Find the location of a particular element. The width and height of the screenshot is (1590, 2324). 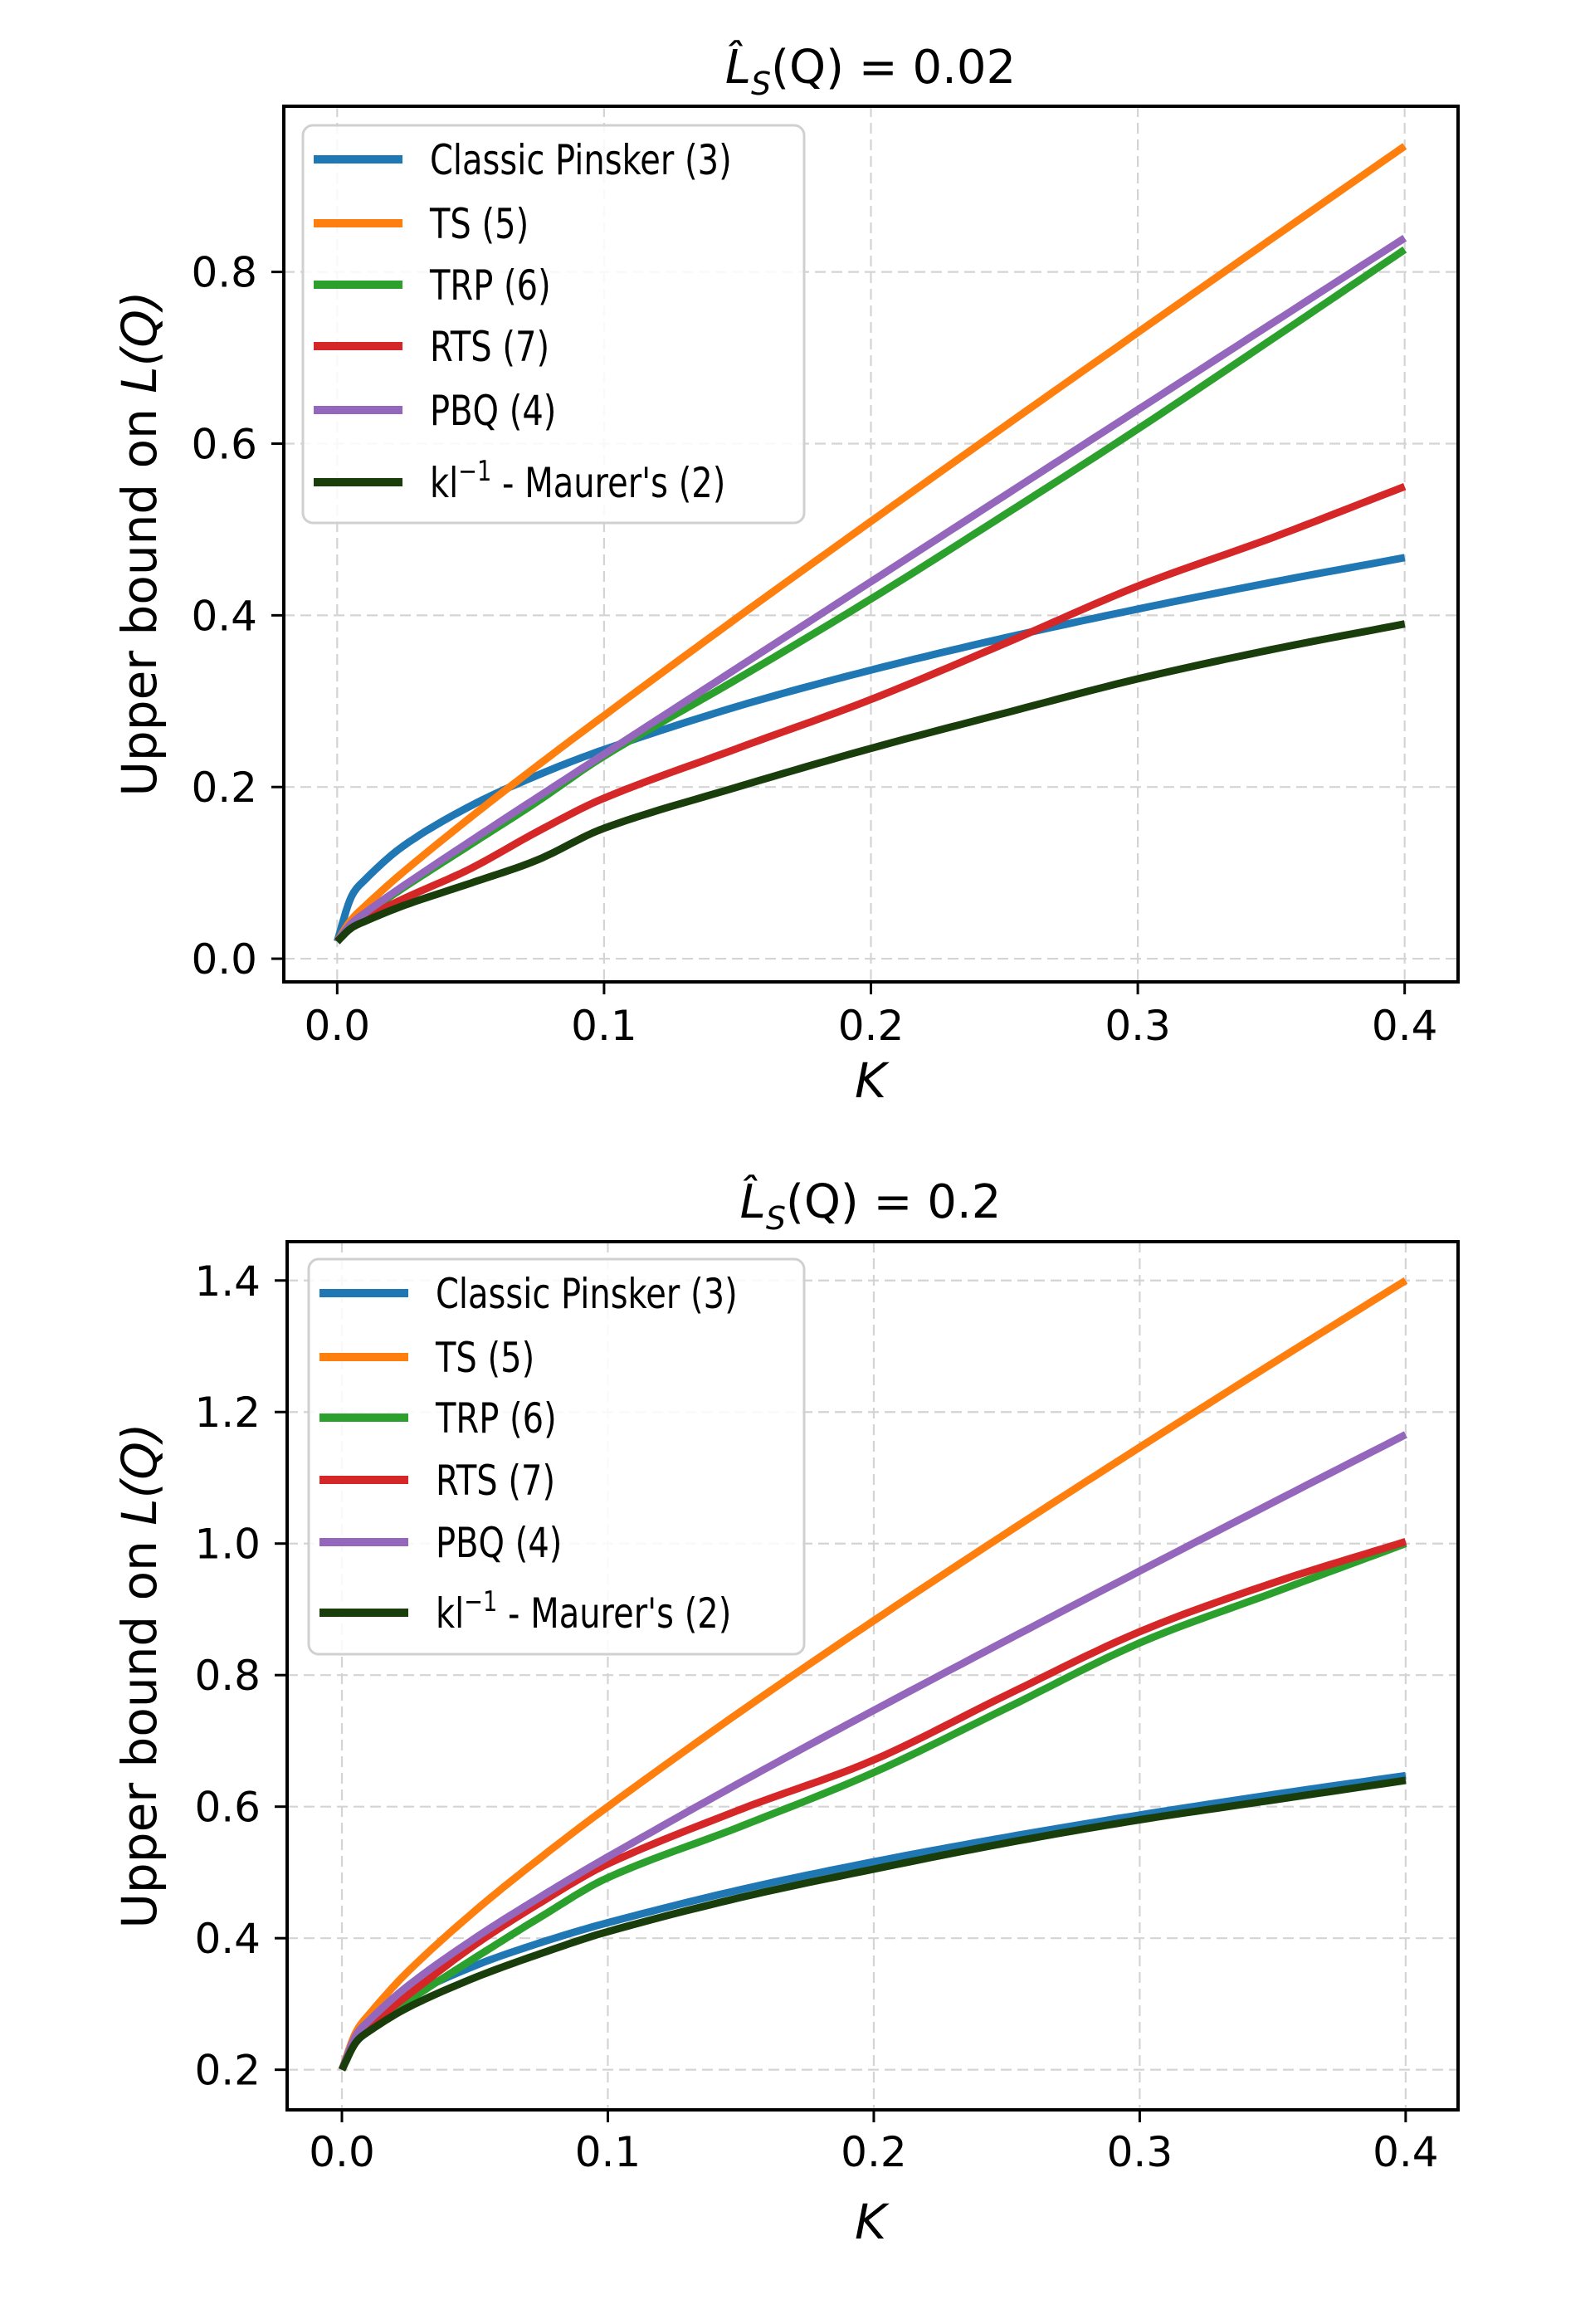

y-axis-ticks: 0.2 0.4 0.6 0.8 1.0 1.2 1.4 is located at coordinates (240, 1676).